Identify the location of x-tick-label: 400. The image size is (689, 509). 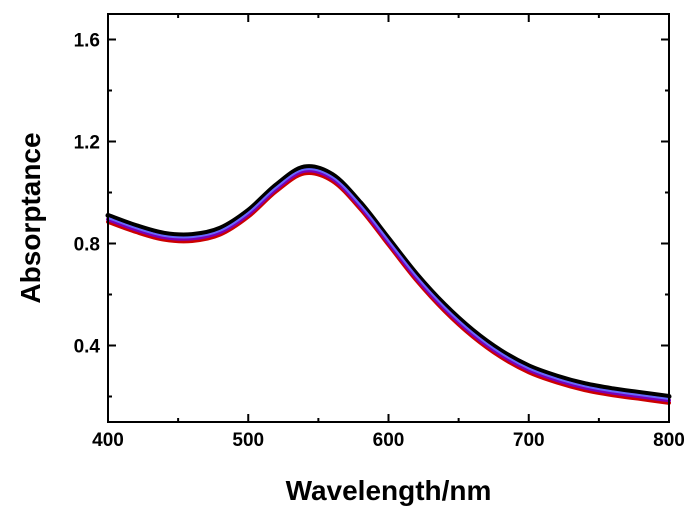
(108, 440).